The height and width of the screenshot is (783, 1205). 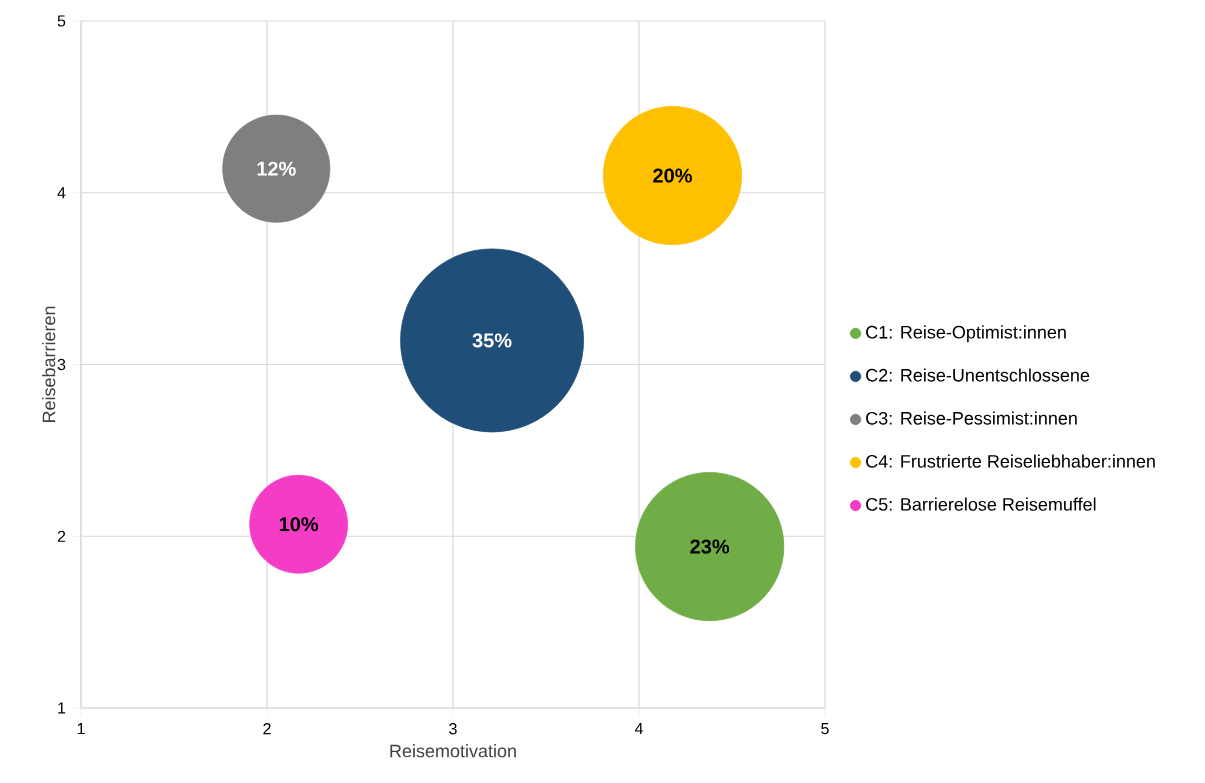 What do you see at coordinates (61, 536) in the screenshot?
I see `y-tick-label: 2` at bounding box center [61, 536].